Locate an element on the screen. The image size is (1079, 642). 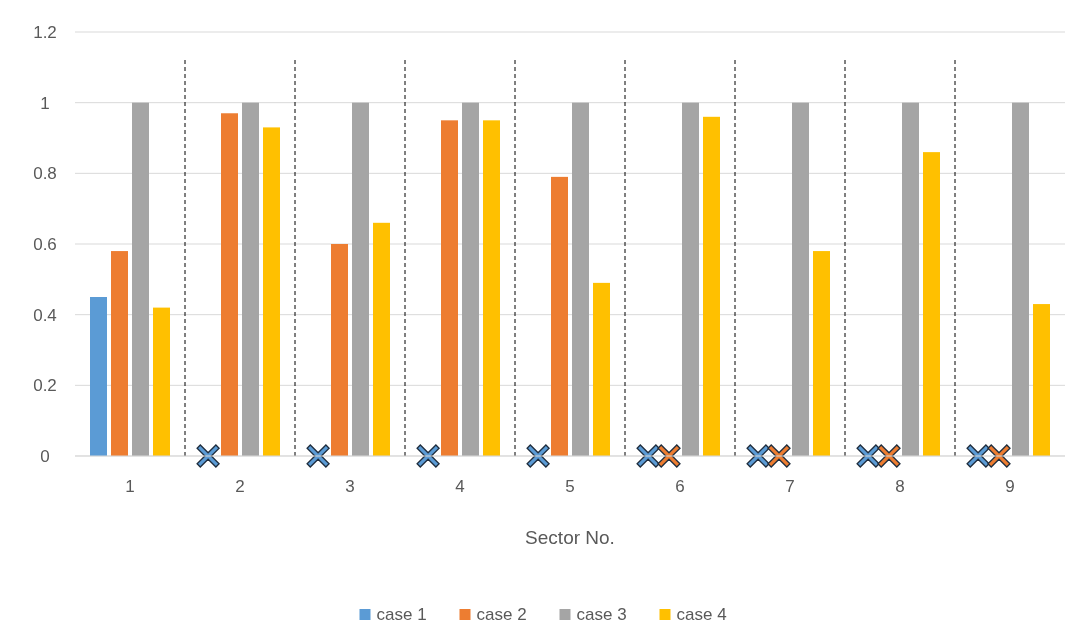
x-tick-label: 2 is located at coordinates (240, 486).